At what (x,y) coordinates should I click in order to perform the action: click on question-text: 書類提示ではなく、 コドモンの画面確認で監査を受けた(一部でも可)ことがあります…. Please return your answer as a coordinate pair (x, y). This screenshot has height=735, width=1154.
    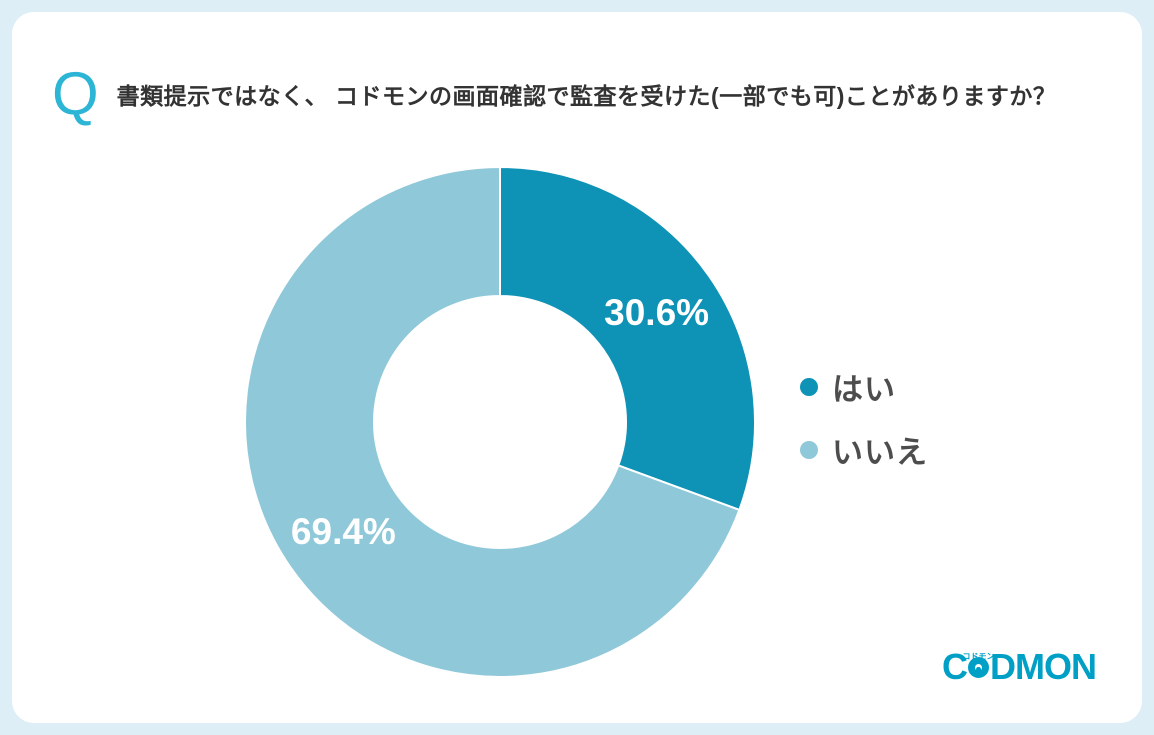
    Looking at the image, I should click on (586, 96).